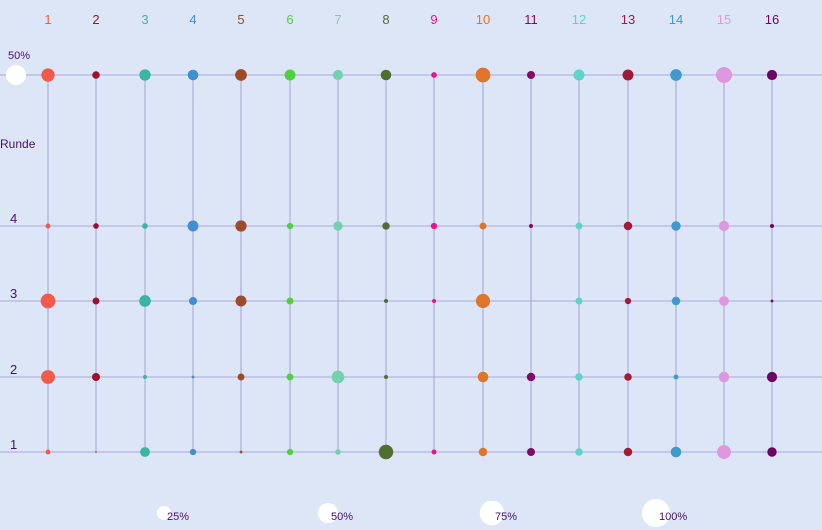 The height and width of the screenshot is (530, 822). Describe the element at coordinates (579, 19) in the screenshot. I see `column-label: 12` at that location.